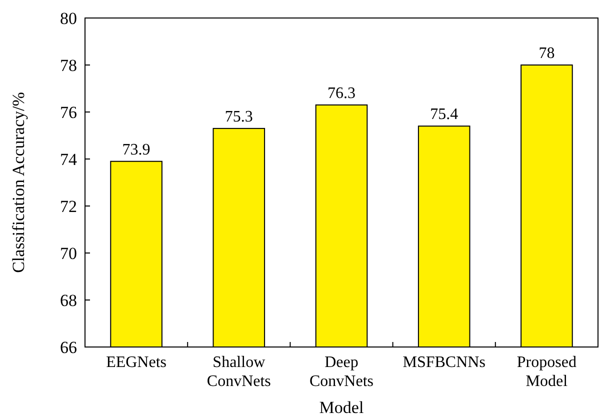 Image resolution: width=611 pixels, height=415 pixels. Describe the element at coordinates (136, 149) in the screenshot. I see `data-label: 73.9` at that location.